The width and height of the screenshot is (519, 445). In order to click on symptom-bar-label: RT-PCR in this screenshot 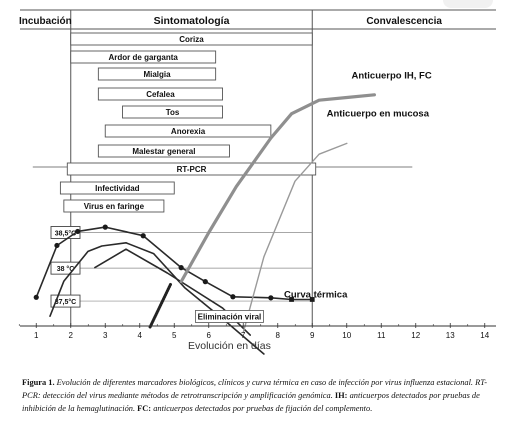, I will do `click(192, 169)`.